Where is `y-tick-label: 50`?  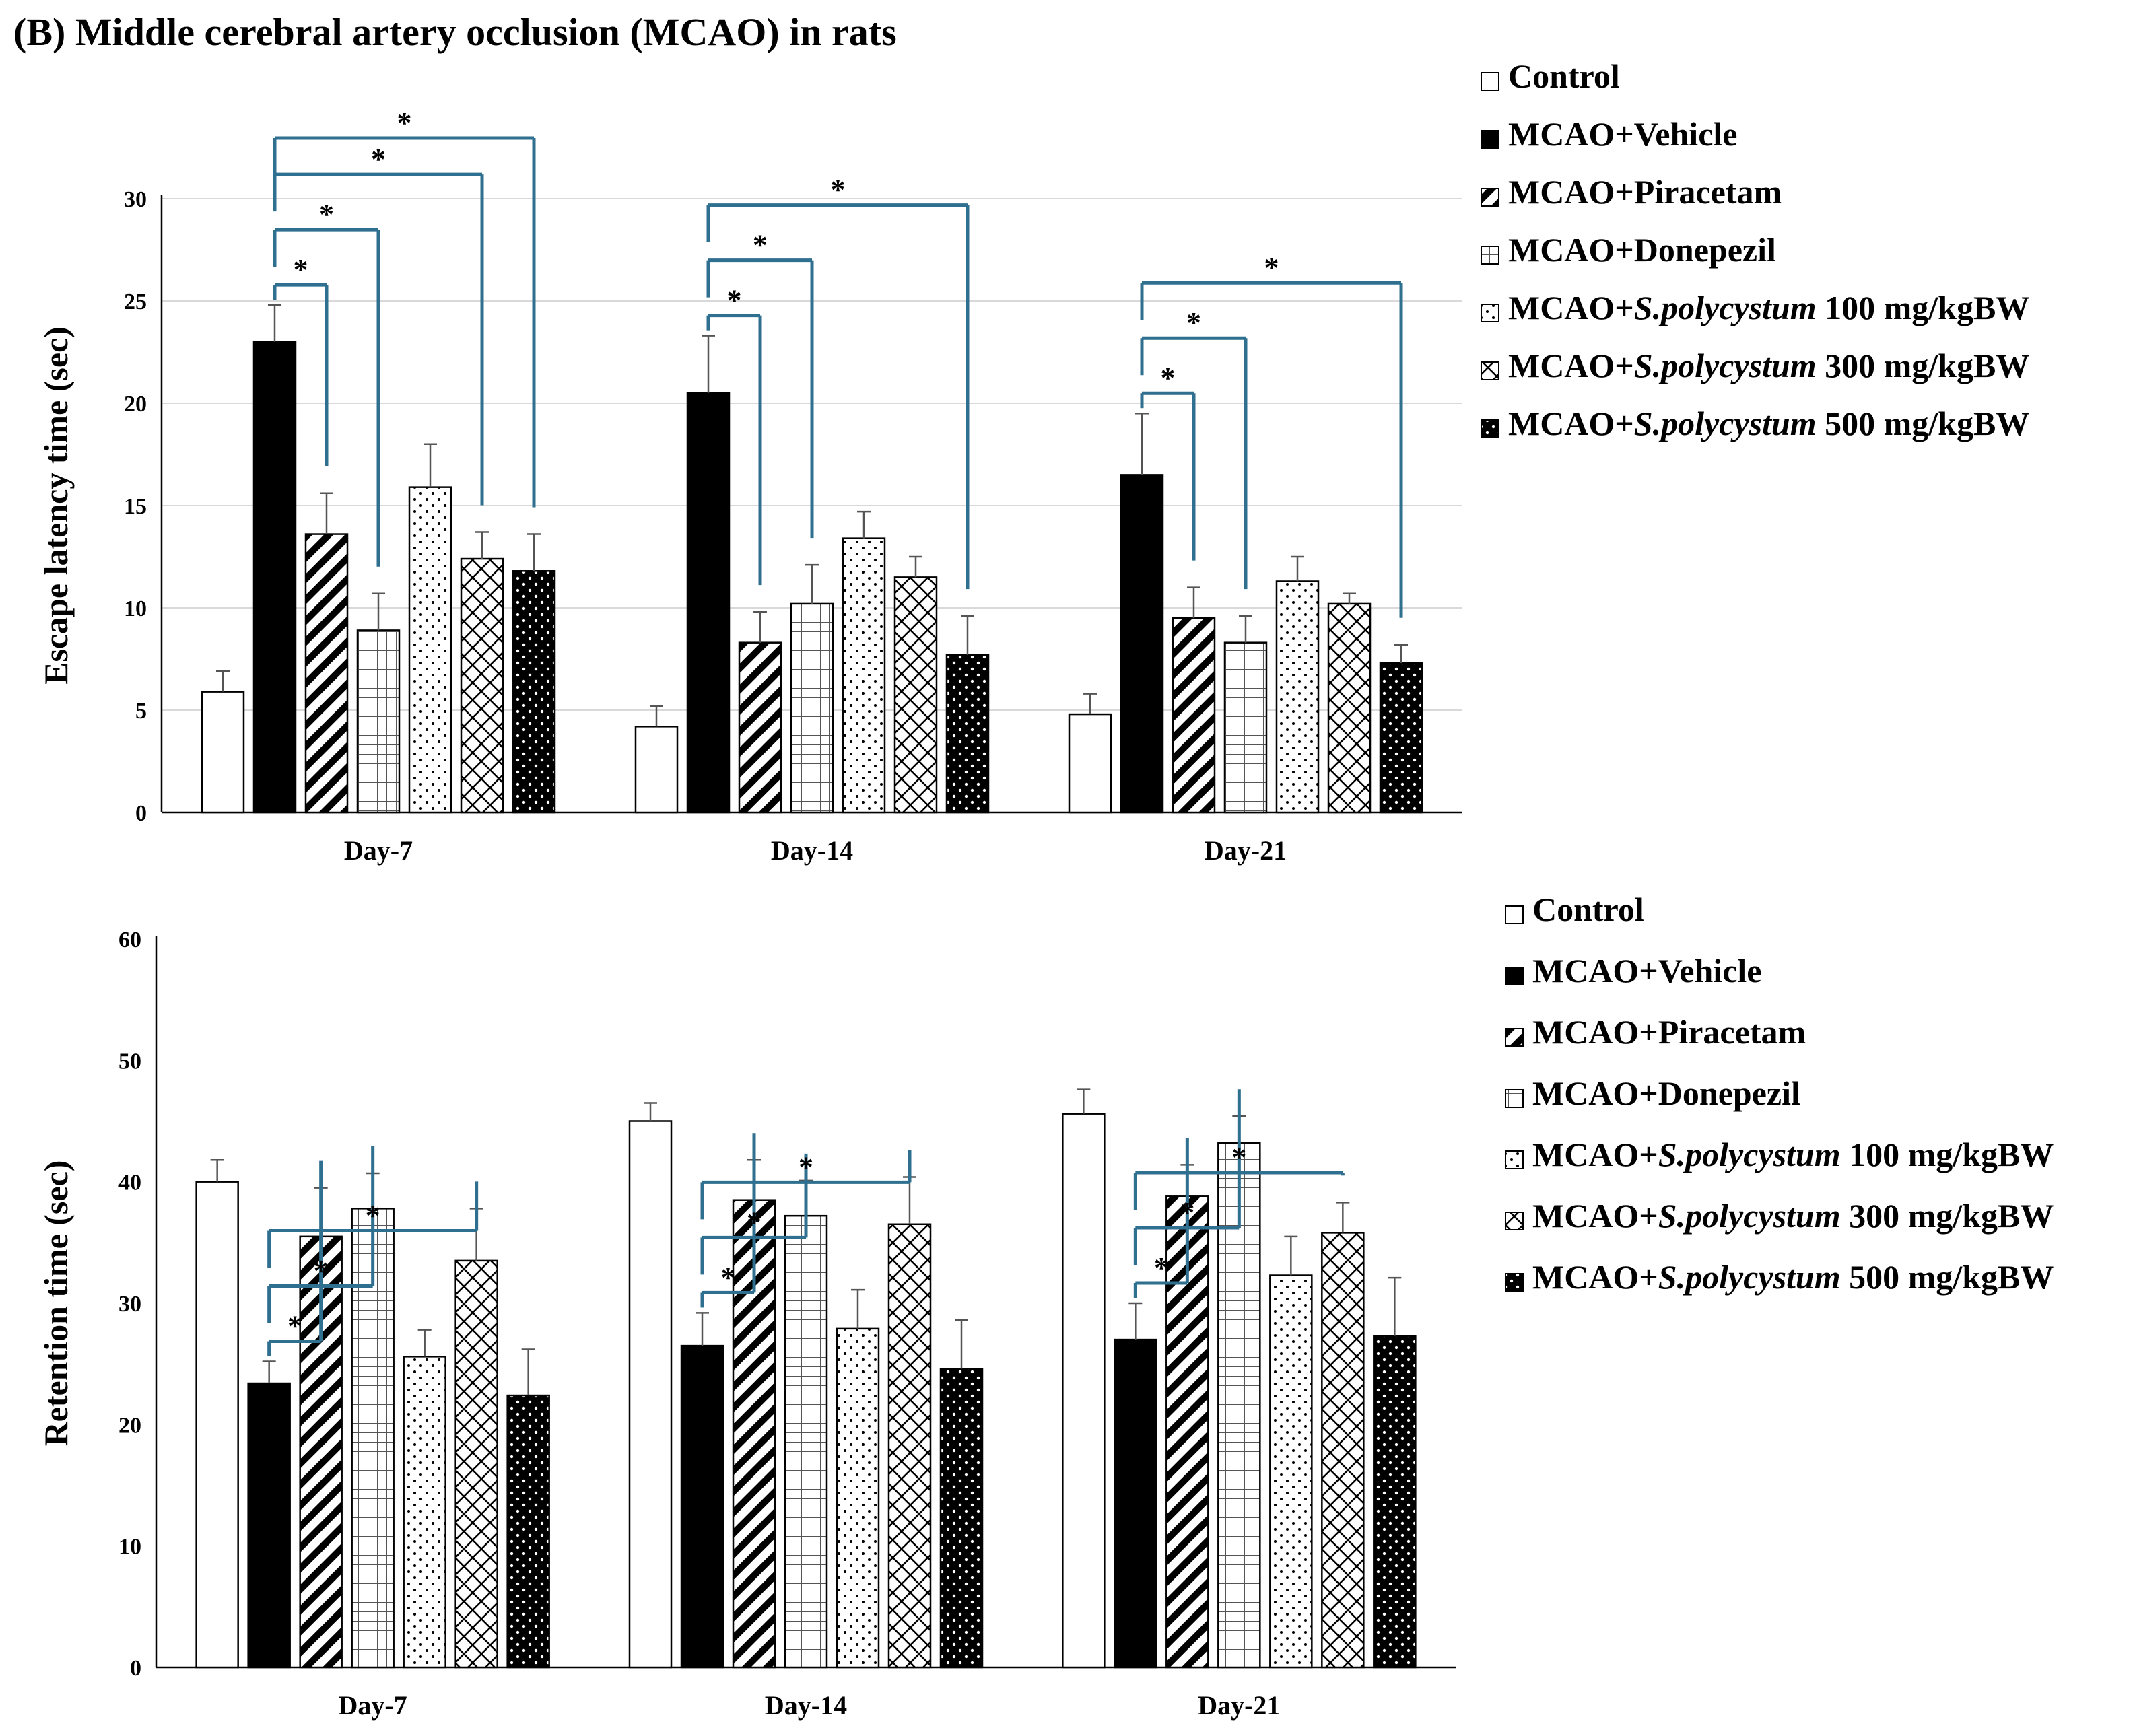
y-tick-label: 50 is located at coordinates (130, 1061).